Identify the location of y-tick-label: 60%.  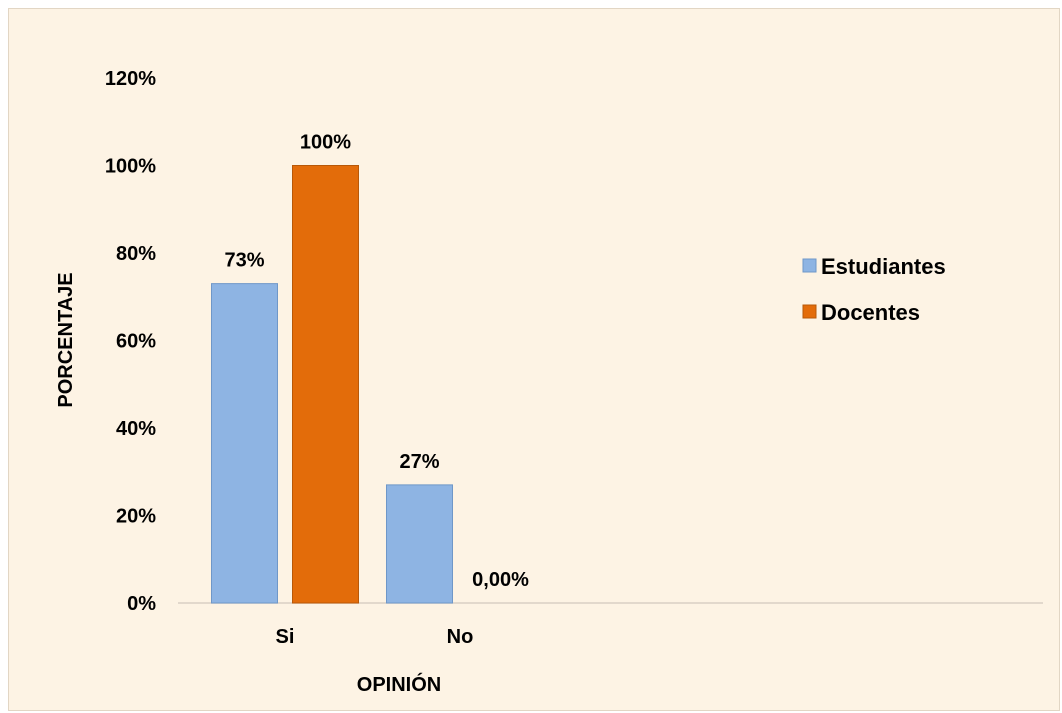
(136, 342).